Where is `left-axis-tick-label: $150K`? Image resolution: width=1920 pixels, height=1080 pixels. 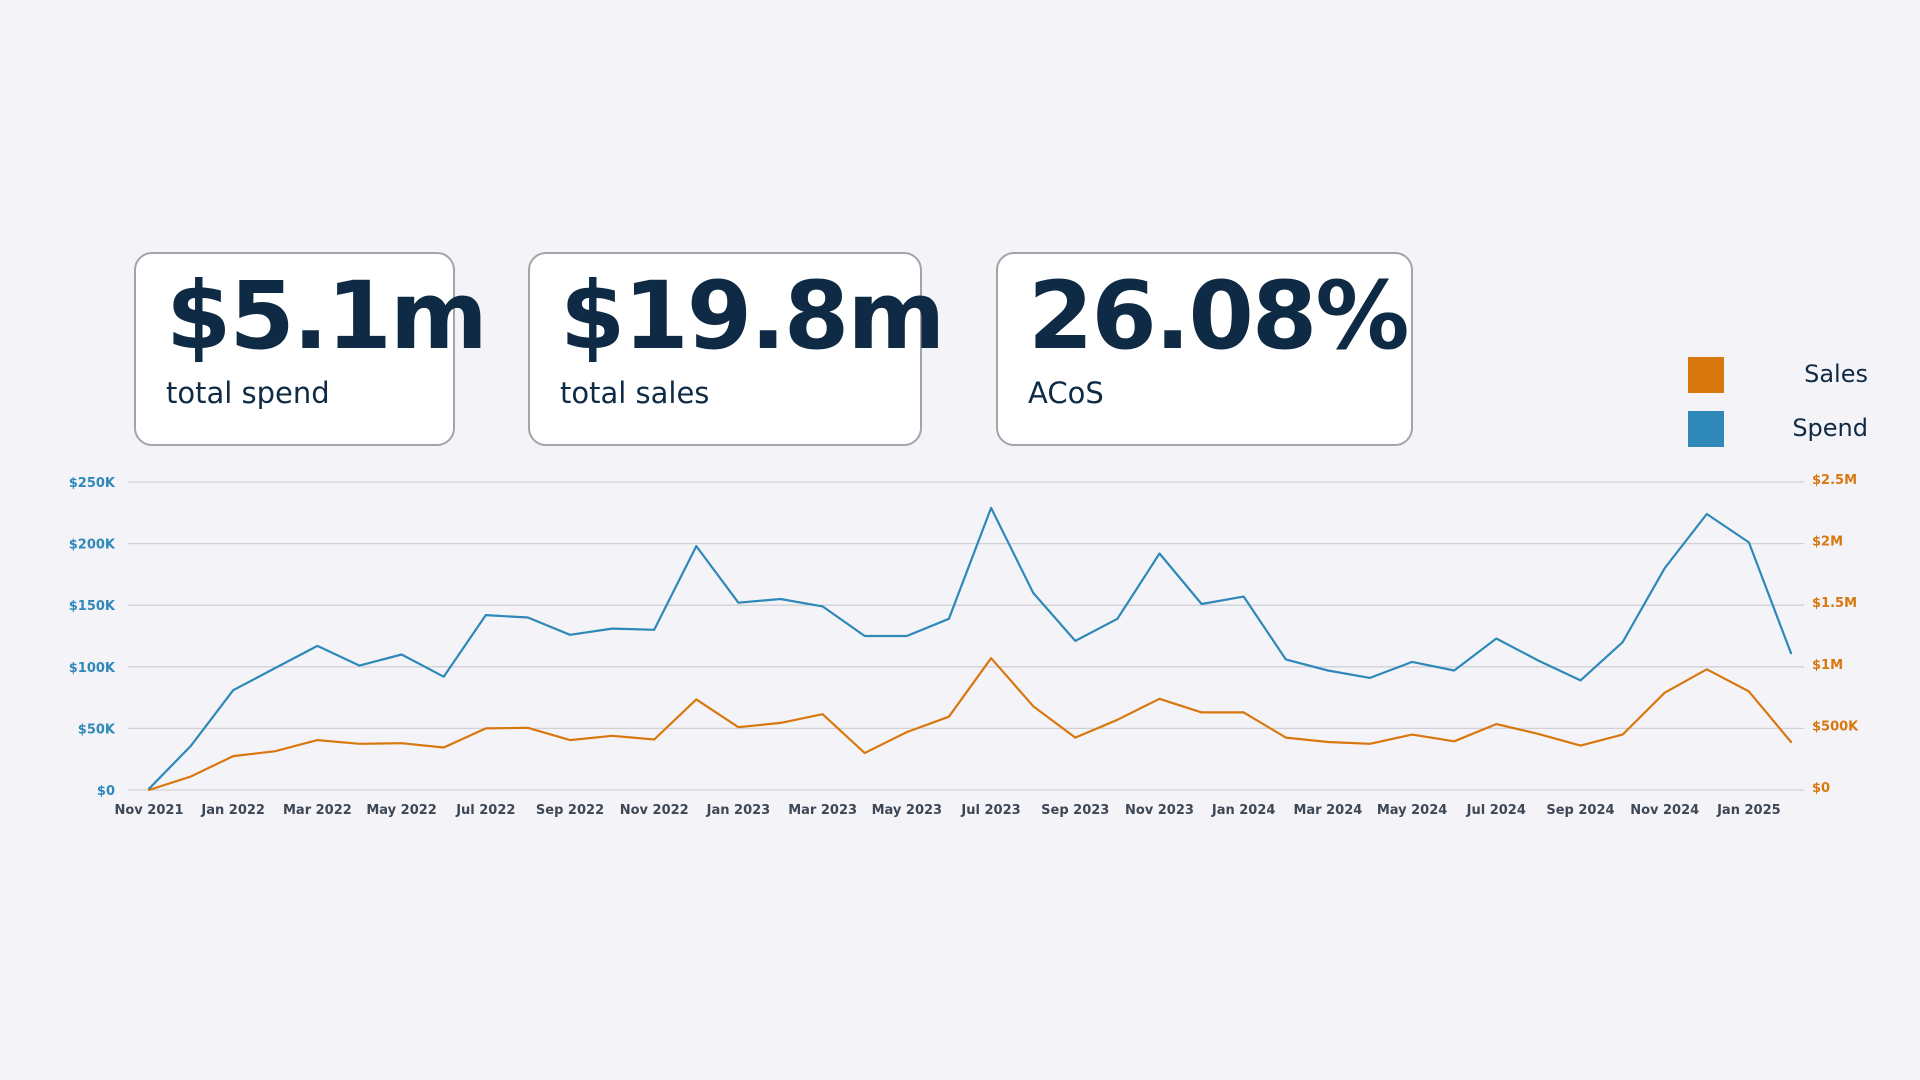
left-axis-tick-label: $150K is located at coordinates (92, 606).